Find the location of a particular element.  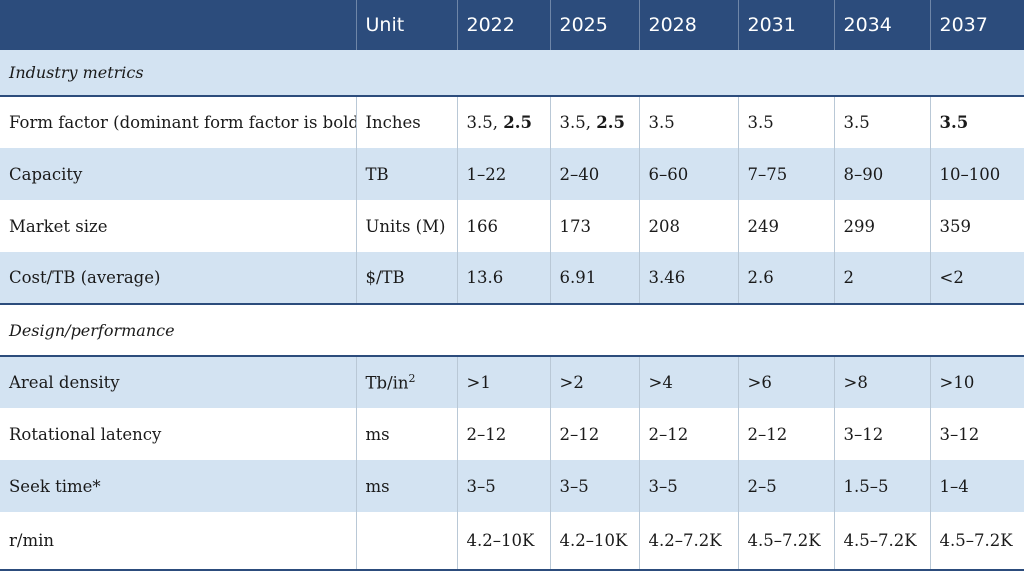

value-cell: 1.5–5 is located at coordinates (882, 486).